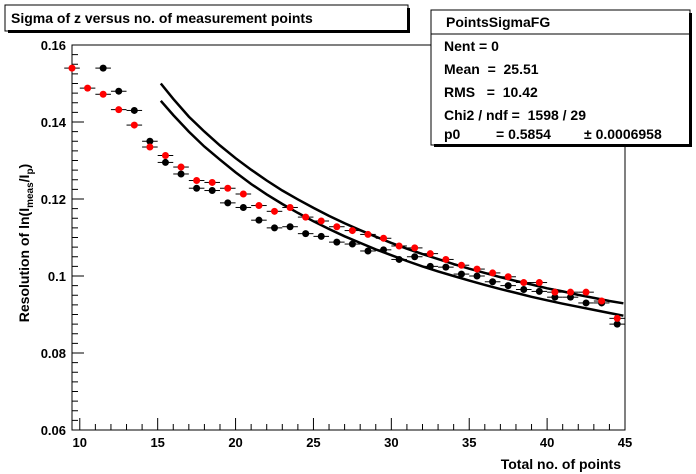 This screenshot has height=474, width=696. Describe the element at coordinates (30, 195) in the screenshot. I see `y-axis-title-sub: meas` at that location.